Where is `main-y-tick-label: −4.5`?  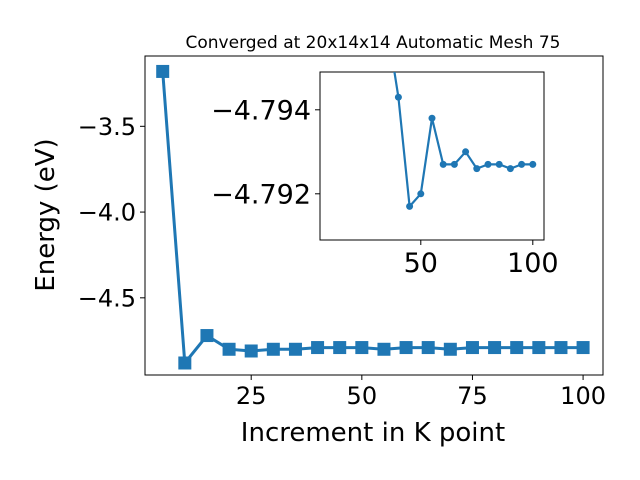
main-y-tick-label: −4.5 is located at coordinates (107, 298).